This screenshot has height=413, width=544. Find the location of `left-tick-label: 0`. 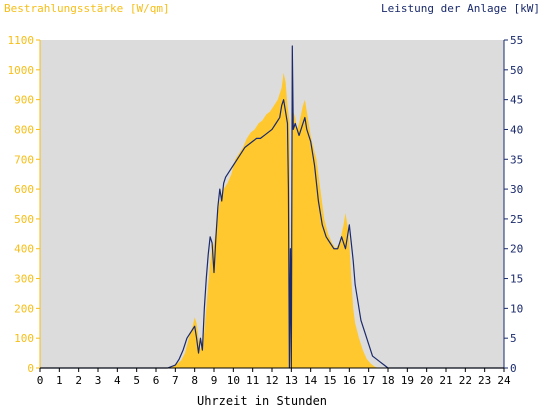

left-tick-label: 0 is located at coordinates (30, 368).